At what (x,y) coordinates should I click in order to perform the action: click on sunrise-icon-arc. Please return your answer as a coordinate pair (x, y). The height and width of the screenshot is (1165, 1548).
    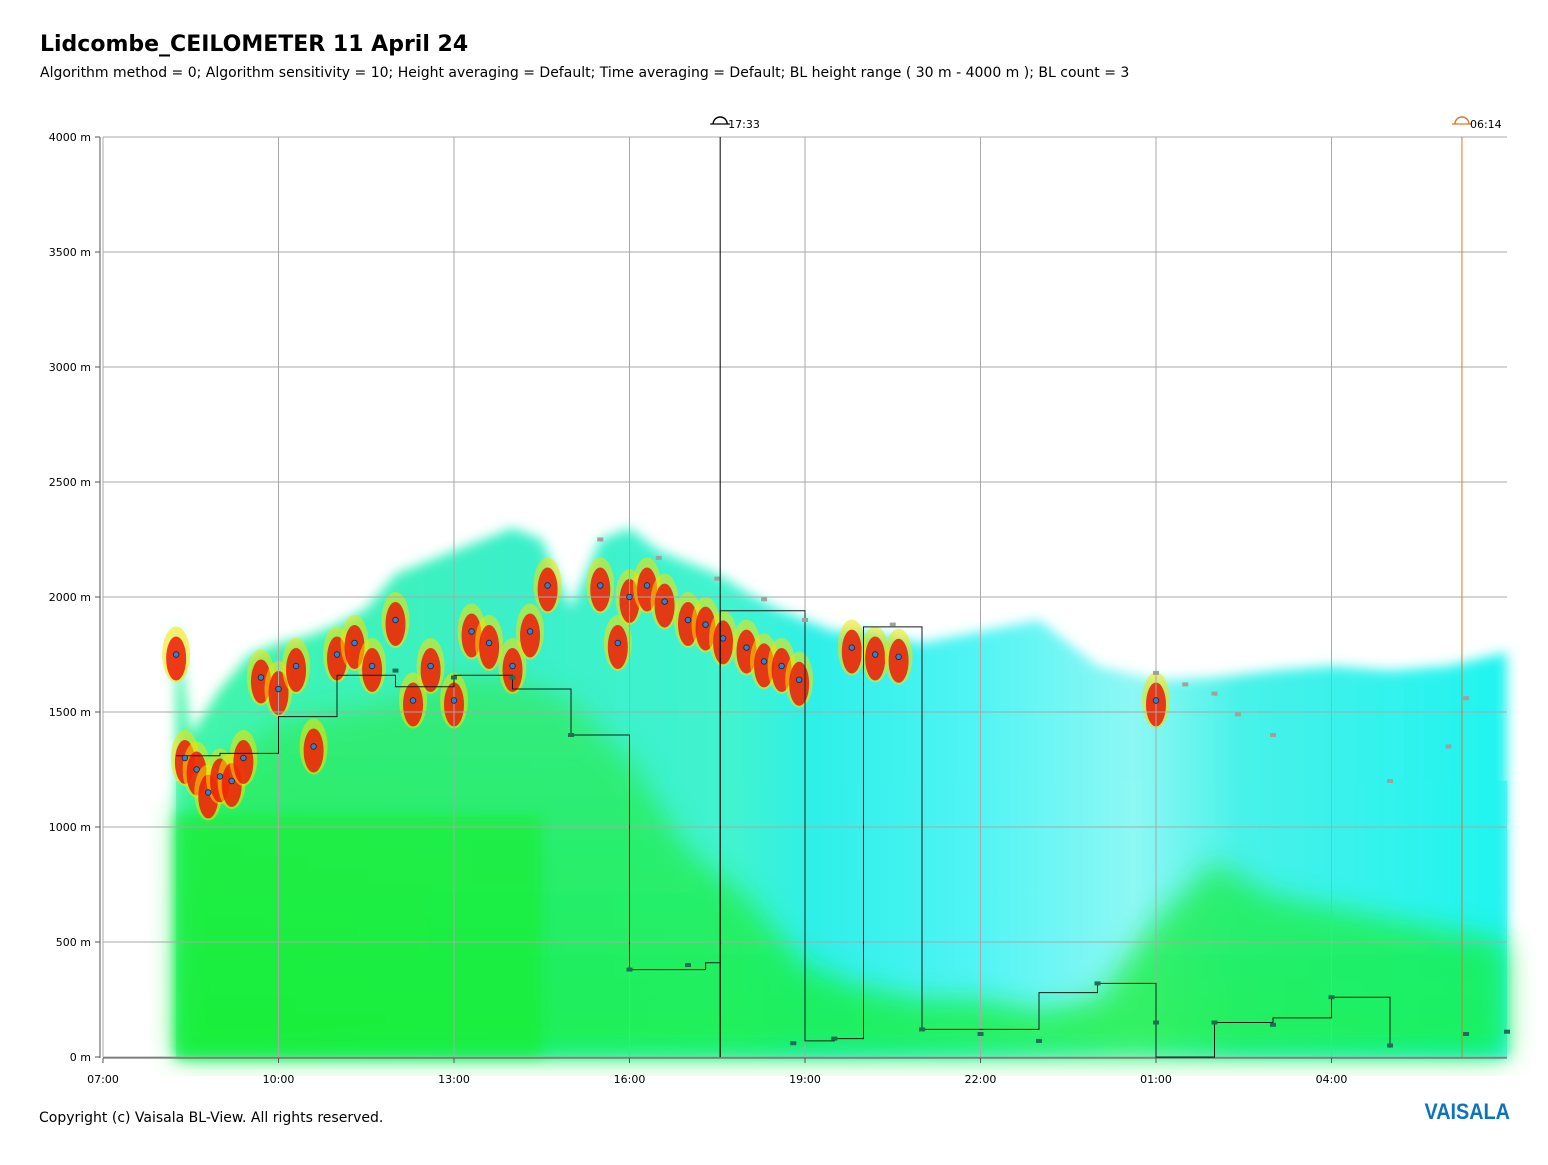
    Looking at the image, I should click on (1462, 120).